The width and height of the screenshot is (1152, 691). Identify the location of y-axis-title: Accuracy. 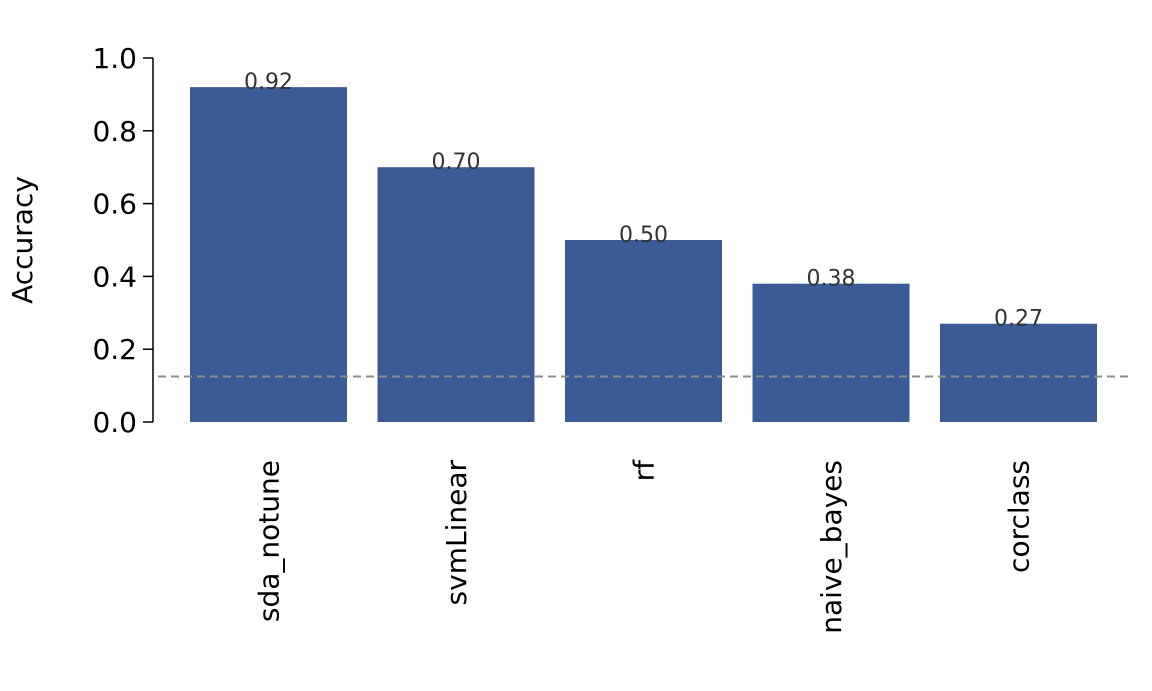
(22, 240).